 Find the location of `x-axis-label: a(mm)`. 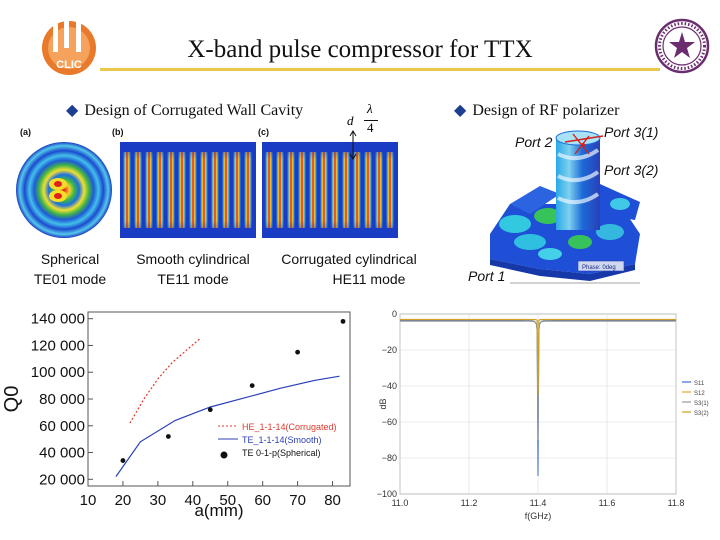

x-axis-label: a(mm) is located at coordinates (218, 510).